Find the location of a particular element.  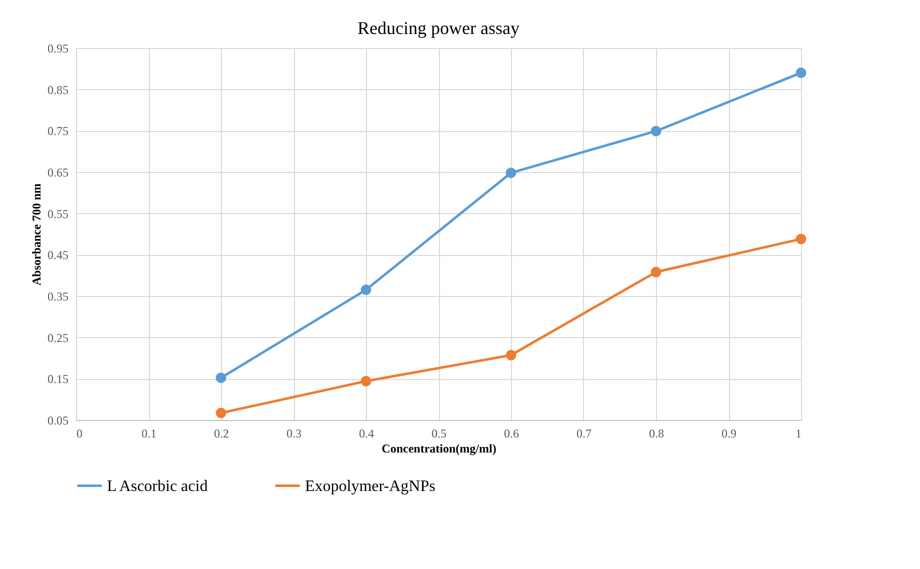

y-tick-label: 0.25 is located at coordinates (58, 337).